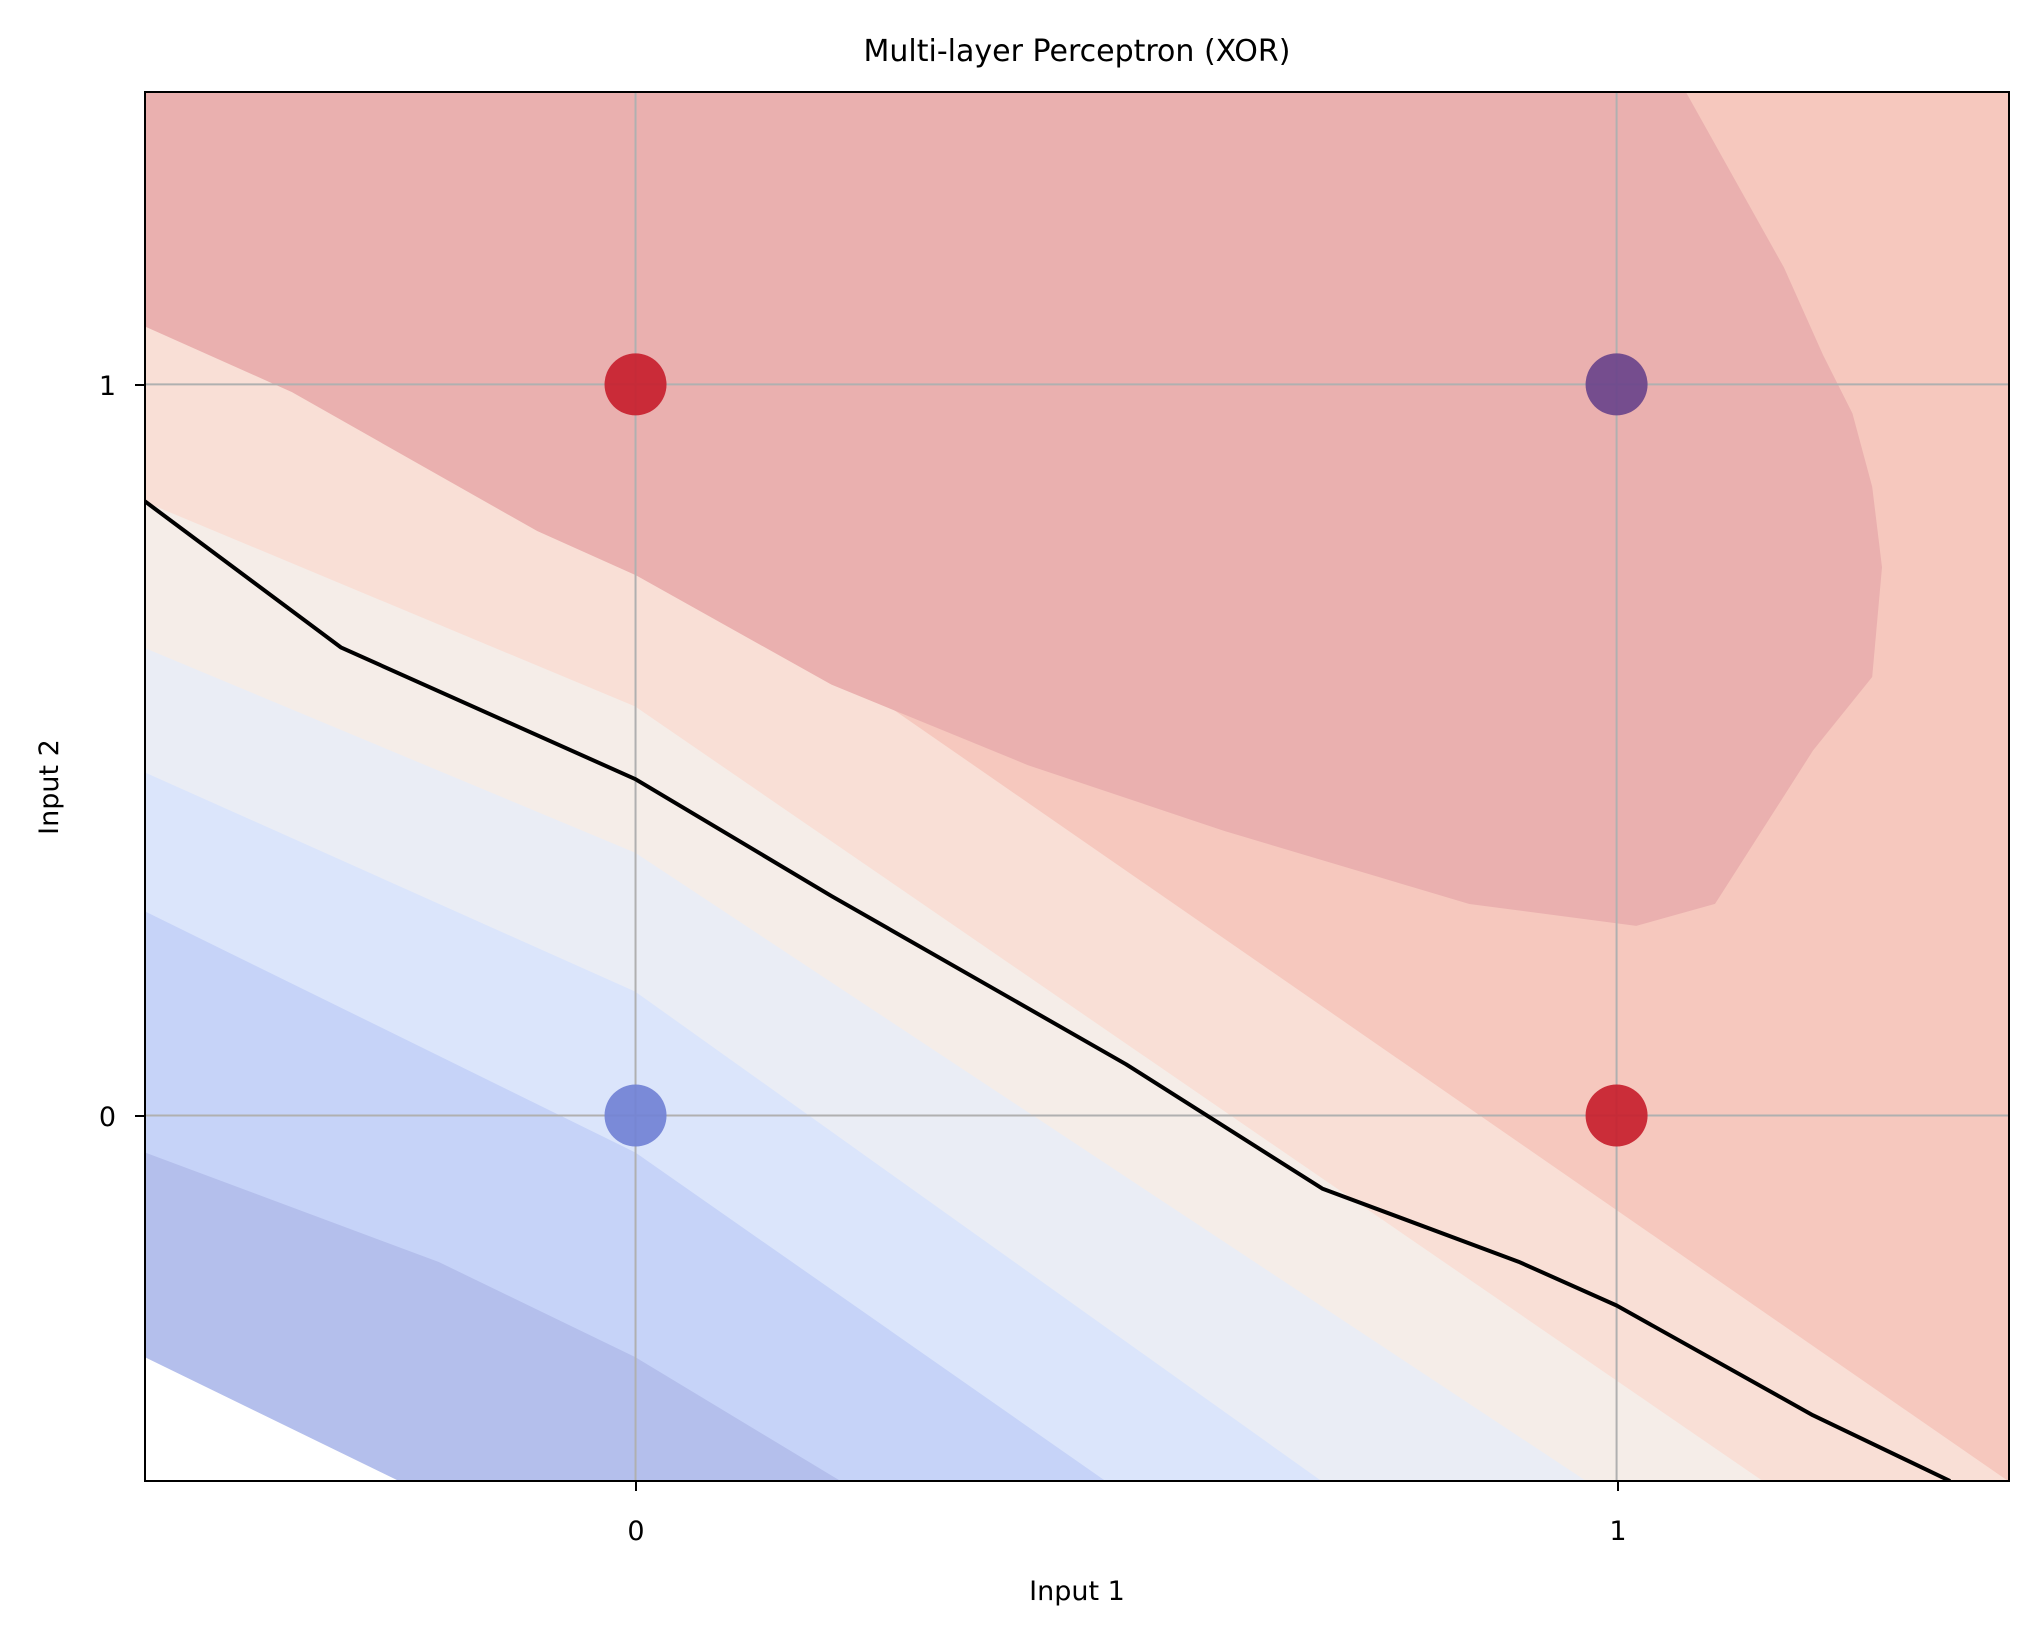 The image size is (2034, 1638). What do you see at coordinates (1077, 1591) in the screenshot?
I see `x-axis-label: Input 1` at bounding box center [1077, 1591].